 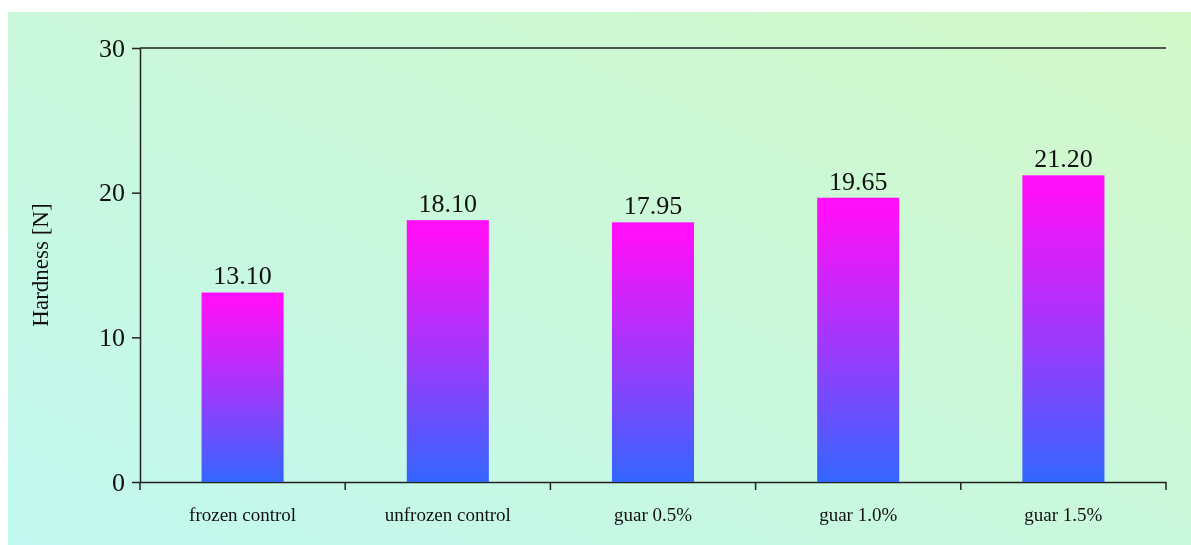 What do you see at coordinates (858, 515) in the screenshot?
I see `x-tick-label: guar 1.0%` at bounding box center [858, 515].